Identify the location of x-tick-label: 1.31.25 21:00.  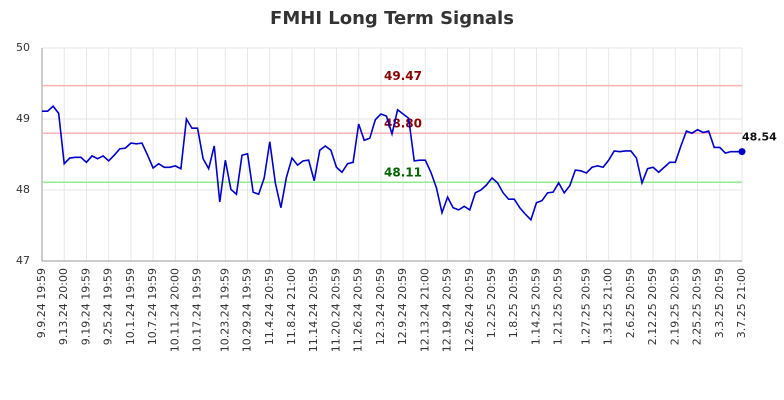
(608, 306).